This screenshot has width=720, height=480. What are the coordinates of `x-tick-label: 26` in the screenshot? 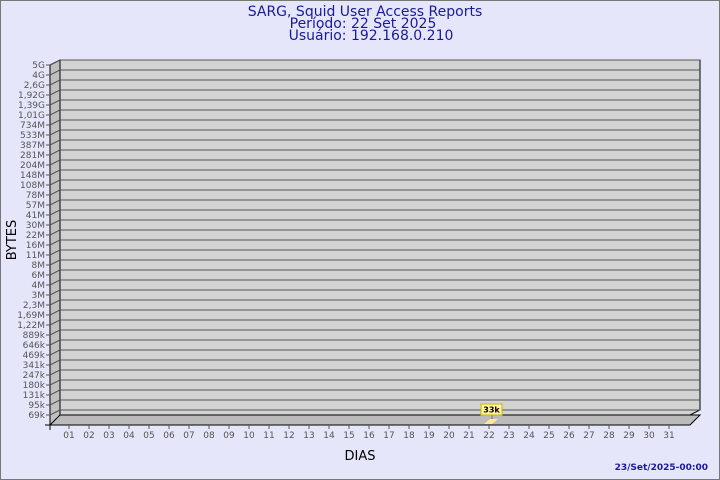 It's located at (569, 436).